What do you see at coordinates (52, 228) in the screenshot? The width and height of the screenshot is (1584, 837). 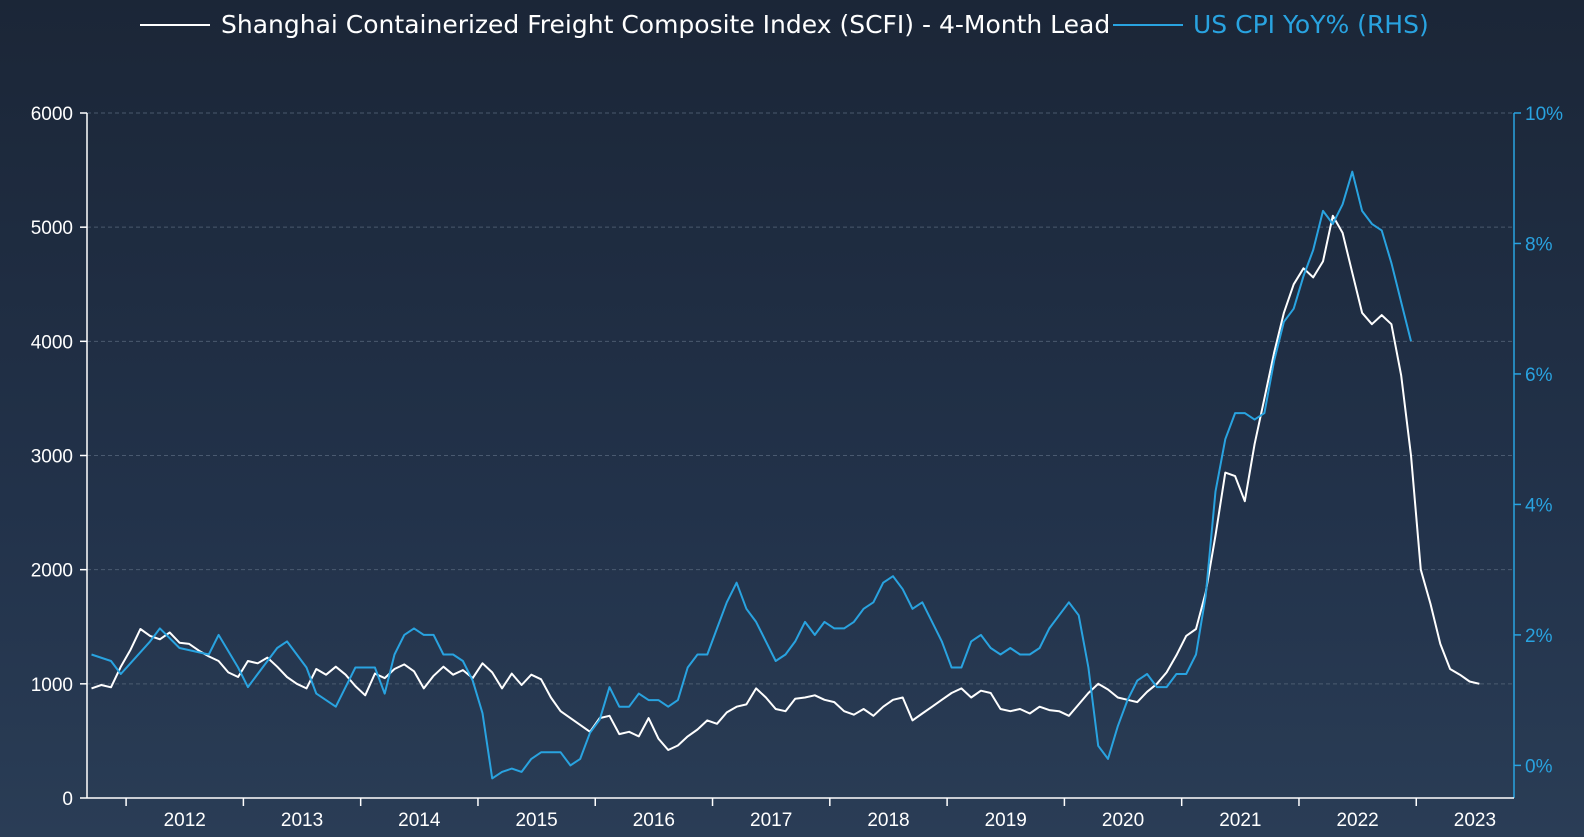 I see `y-left-tick-label: 5000` at bounding box center [52, 228].